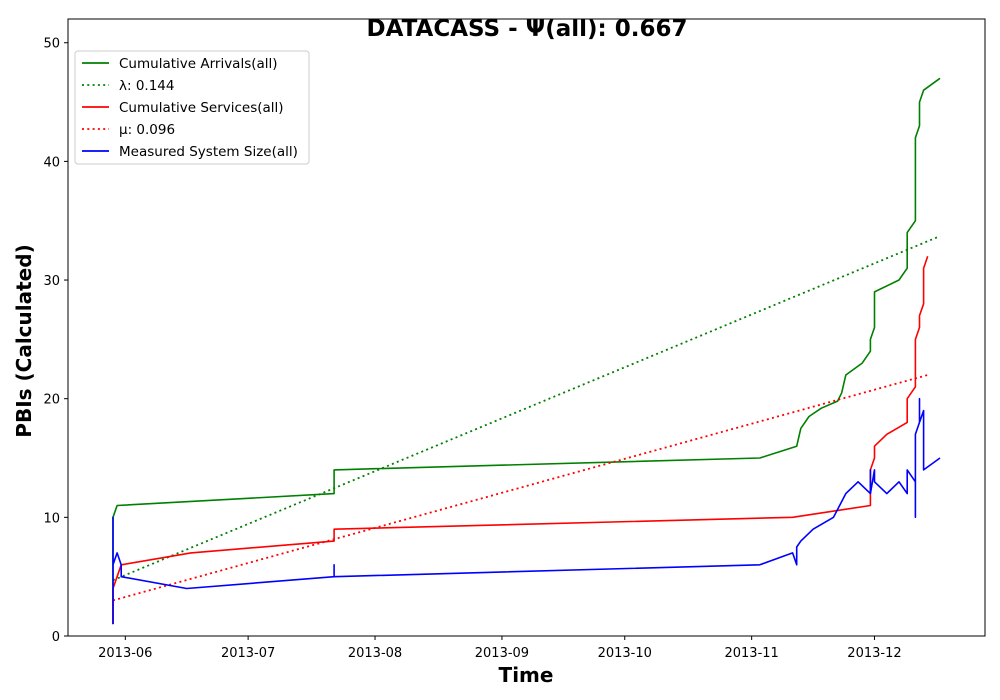 This screenshot has height=700, width=1000. Describe the element at coordinates (125, 653) in the screenshot. I see `x-tick-label: 2013-06` at that location.